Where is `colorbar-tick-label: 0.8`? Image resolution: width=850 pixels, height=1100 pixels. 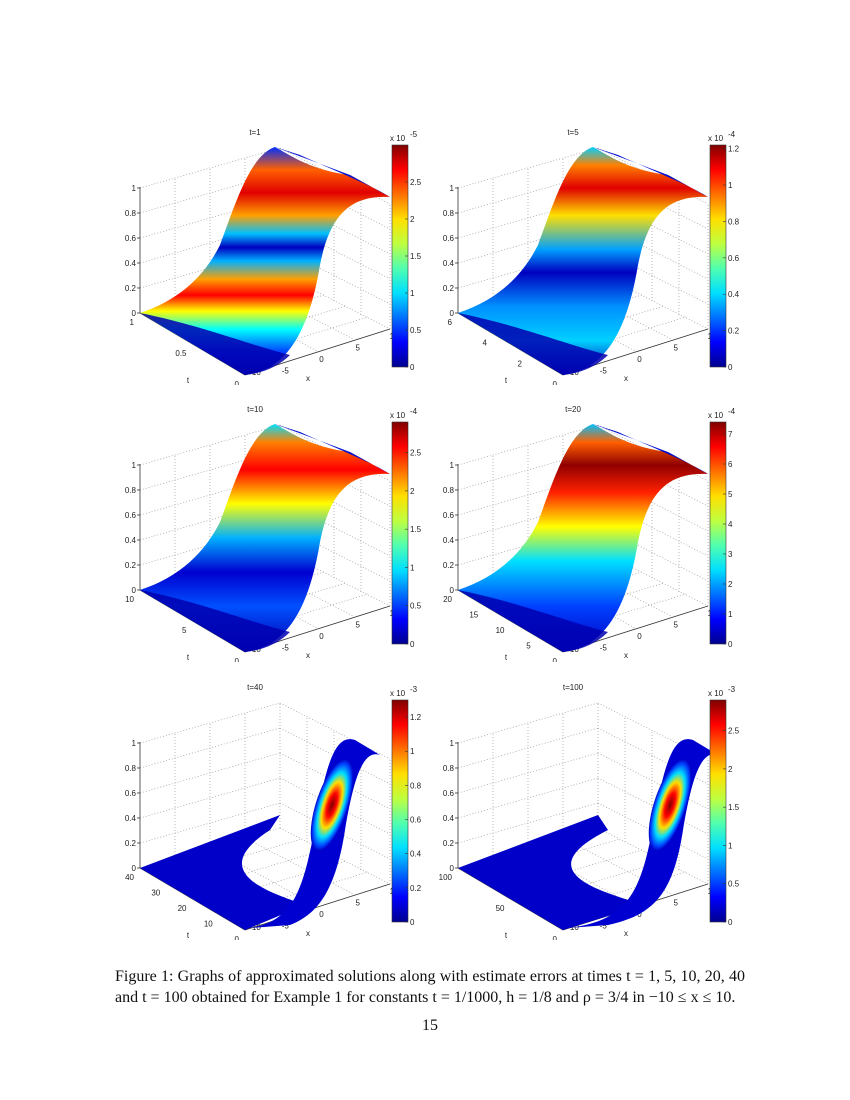 colorbar-tick-label: 0.8 is located at coordinates (416, 785).